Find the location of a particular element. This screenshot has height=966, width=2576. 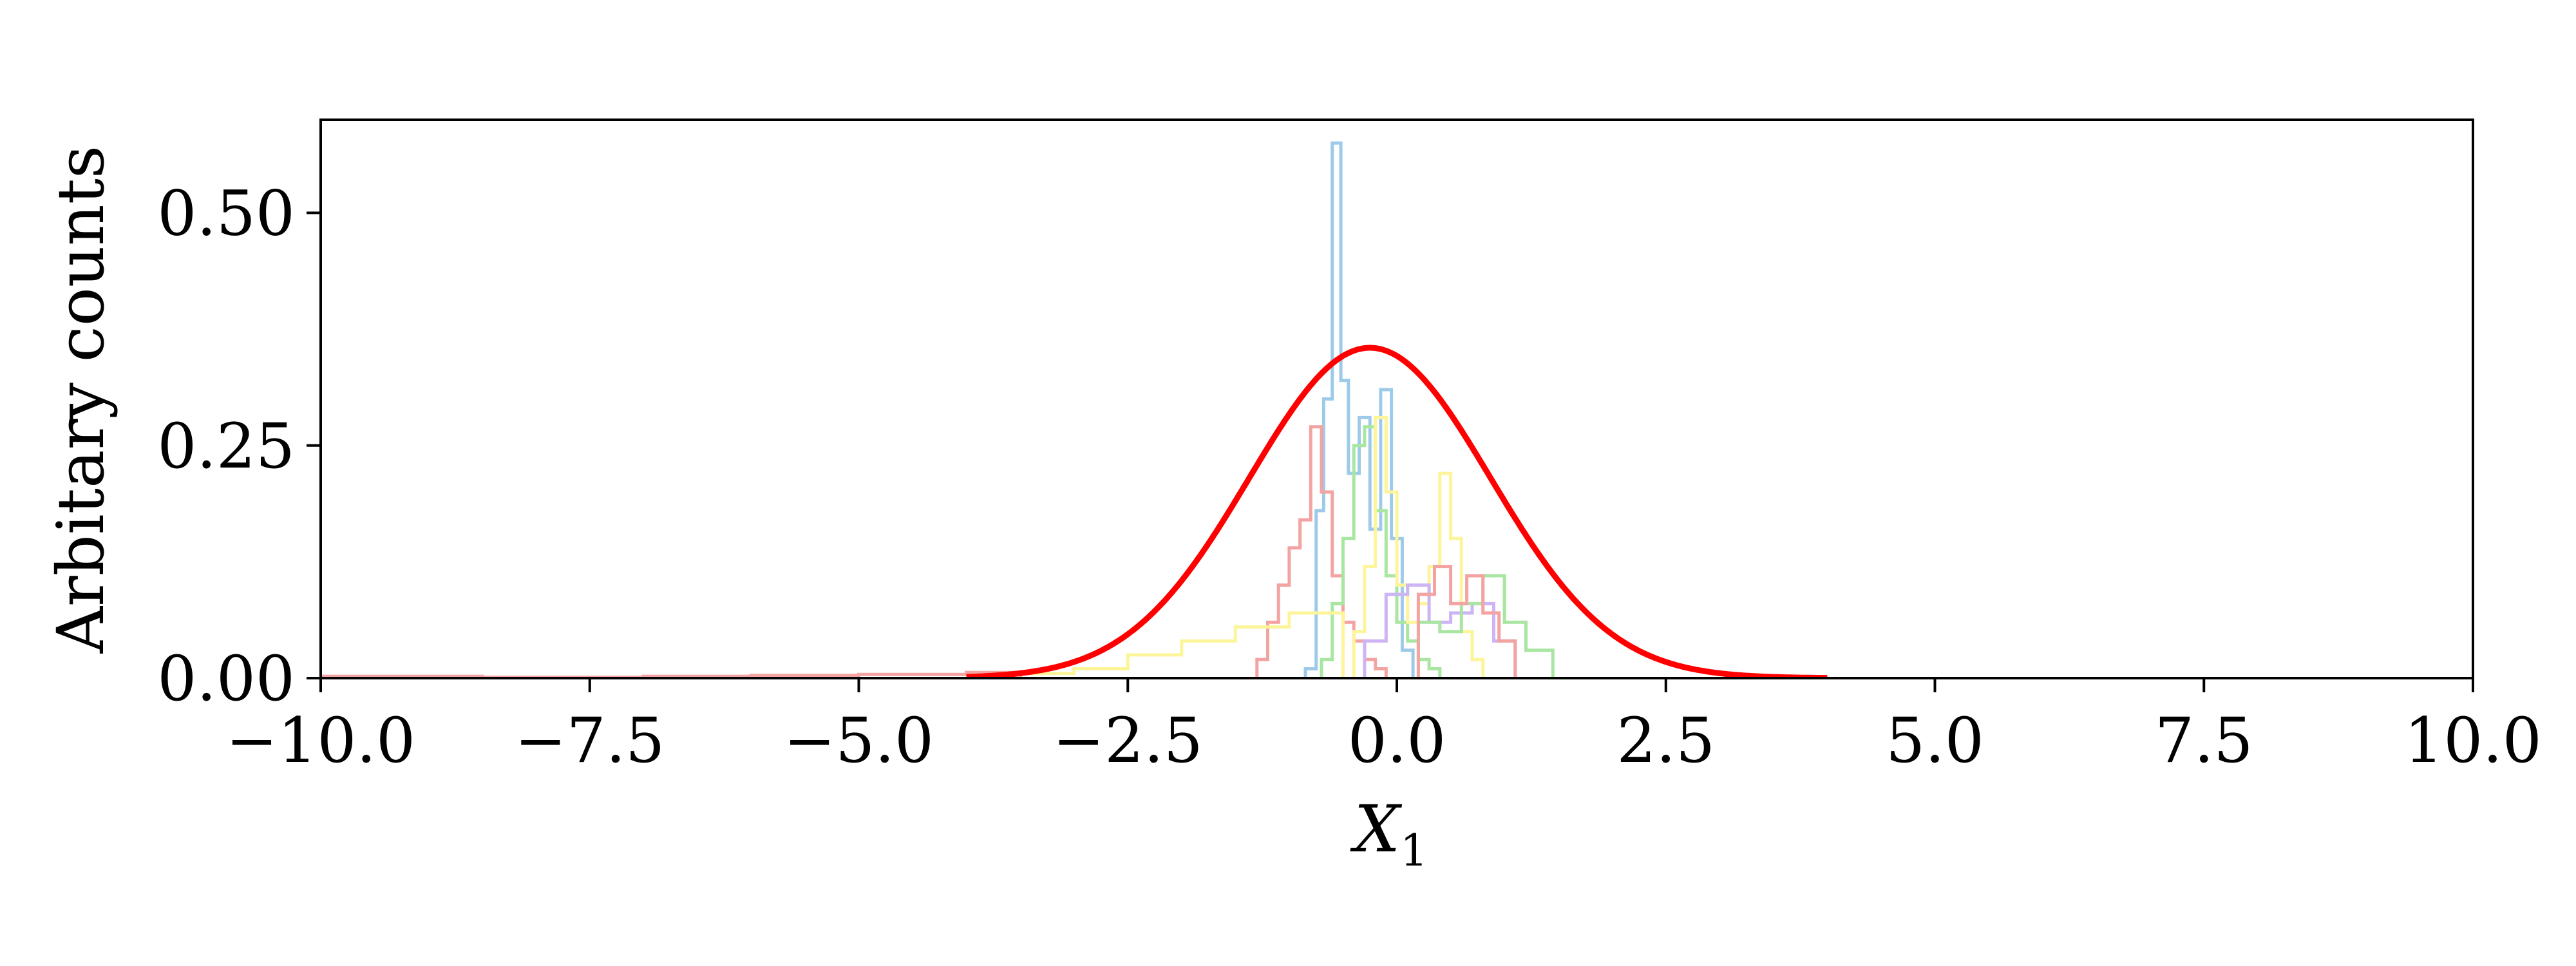

gaussian-fit-curve is located at coordinates (1397, 512).